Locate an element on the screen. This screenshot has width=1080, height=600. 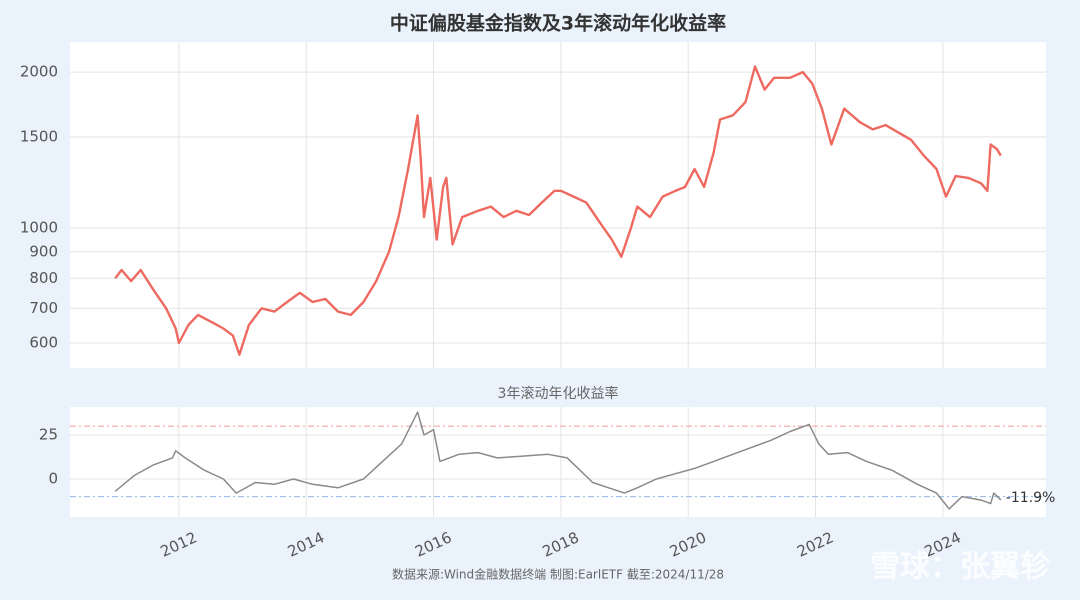
y-tick-label: 900 is located at coordinates (43, 251).